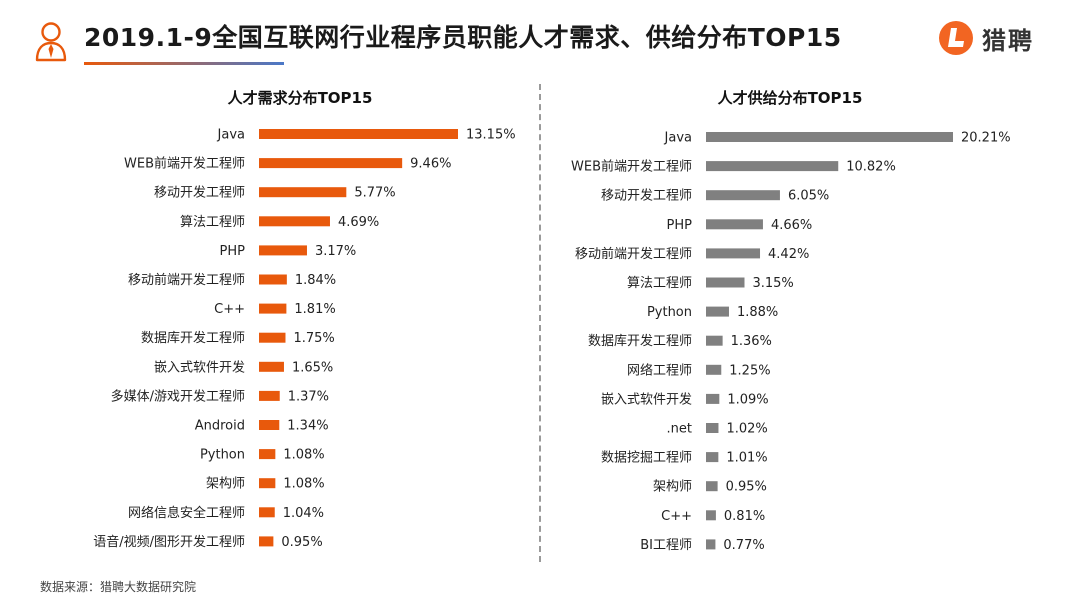 This screenshot has height=608, width=1080. I want to click on supply-value-label: 6.05%, so click(808, 196).